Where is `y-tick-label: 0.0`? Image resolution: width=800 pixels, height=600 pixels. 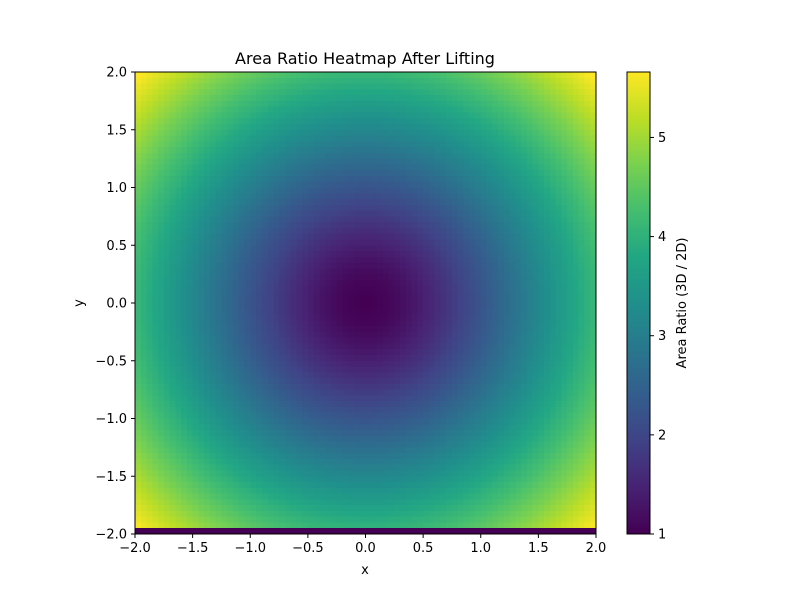 y-tick-label: 0.0 is located at coordinates (116, 304).